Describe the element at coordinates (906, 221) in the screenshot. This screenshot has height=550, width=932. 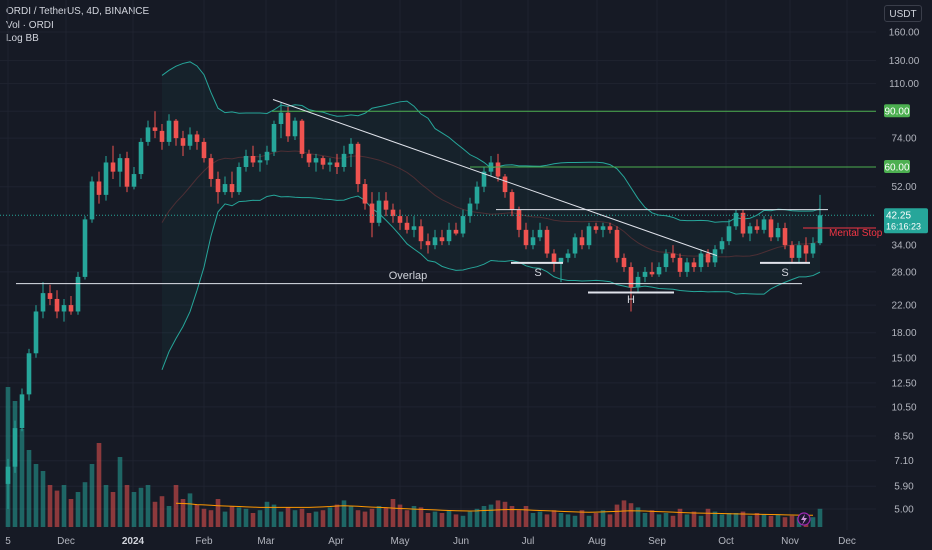
I see `last-price-tag-bg` at that location.